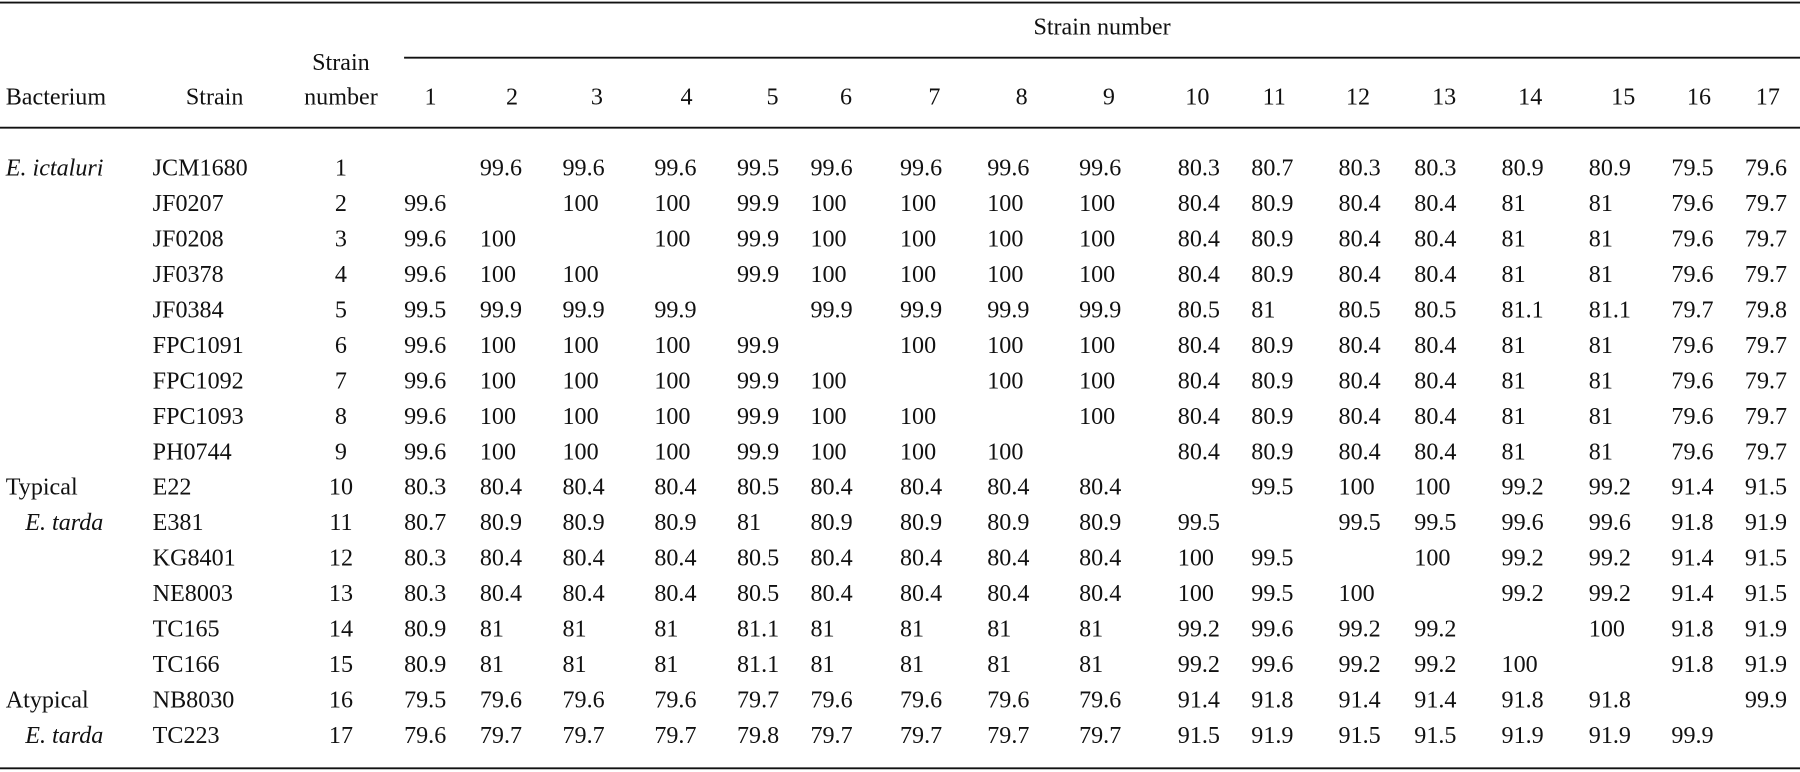 This screenshot has width=1800, height=772. Describe the element at coordinates (341, 63) in the screenshot. I see `number-header: Strain` at that location.